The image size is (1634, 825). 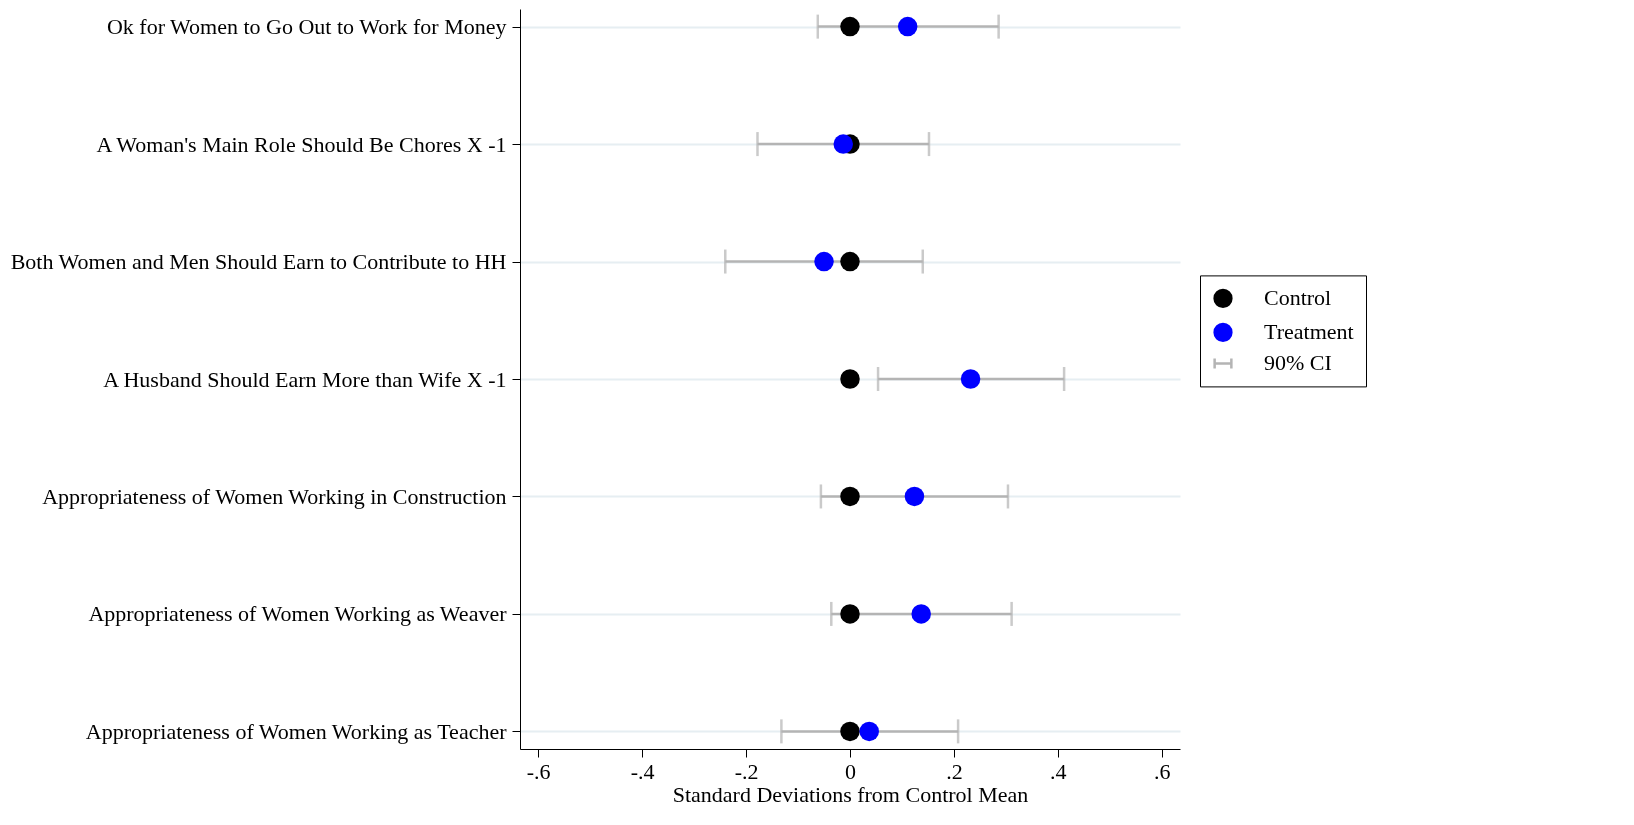 I want to click on legend-label: Treatment, so click(x=1309, y=332).